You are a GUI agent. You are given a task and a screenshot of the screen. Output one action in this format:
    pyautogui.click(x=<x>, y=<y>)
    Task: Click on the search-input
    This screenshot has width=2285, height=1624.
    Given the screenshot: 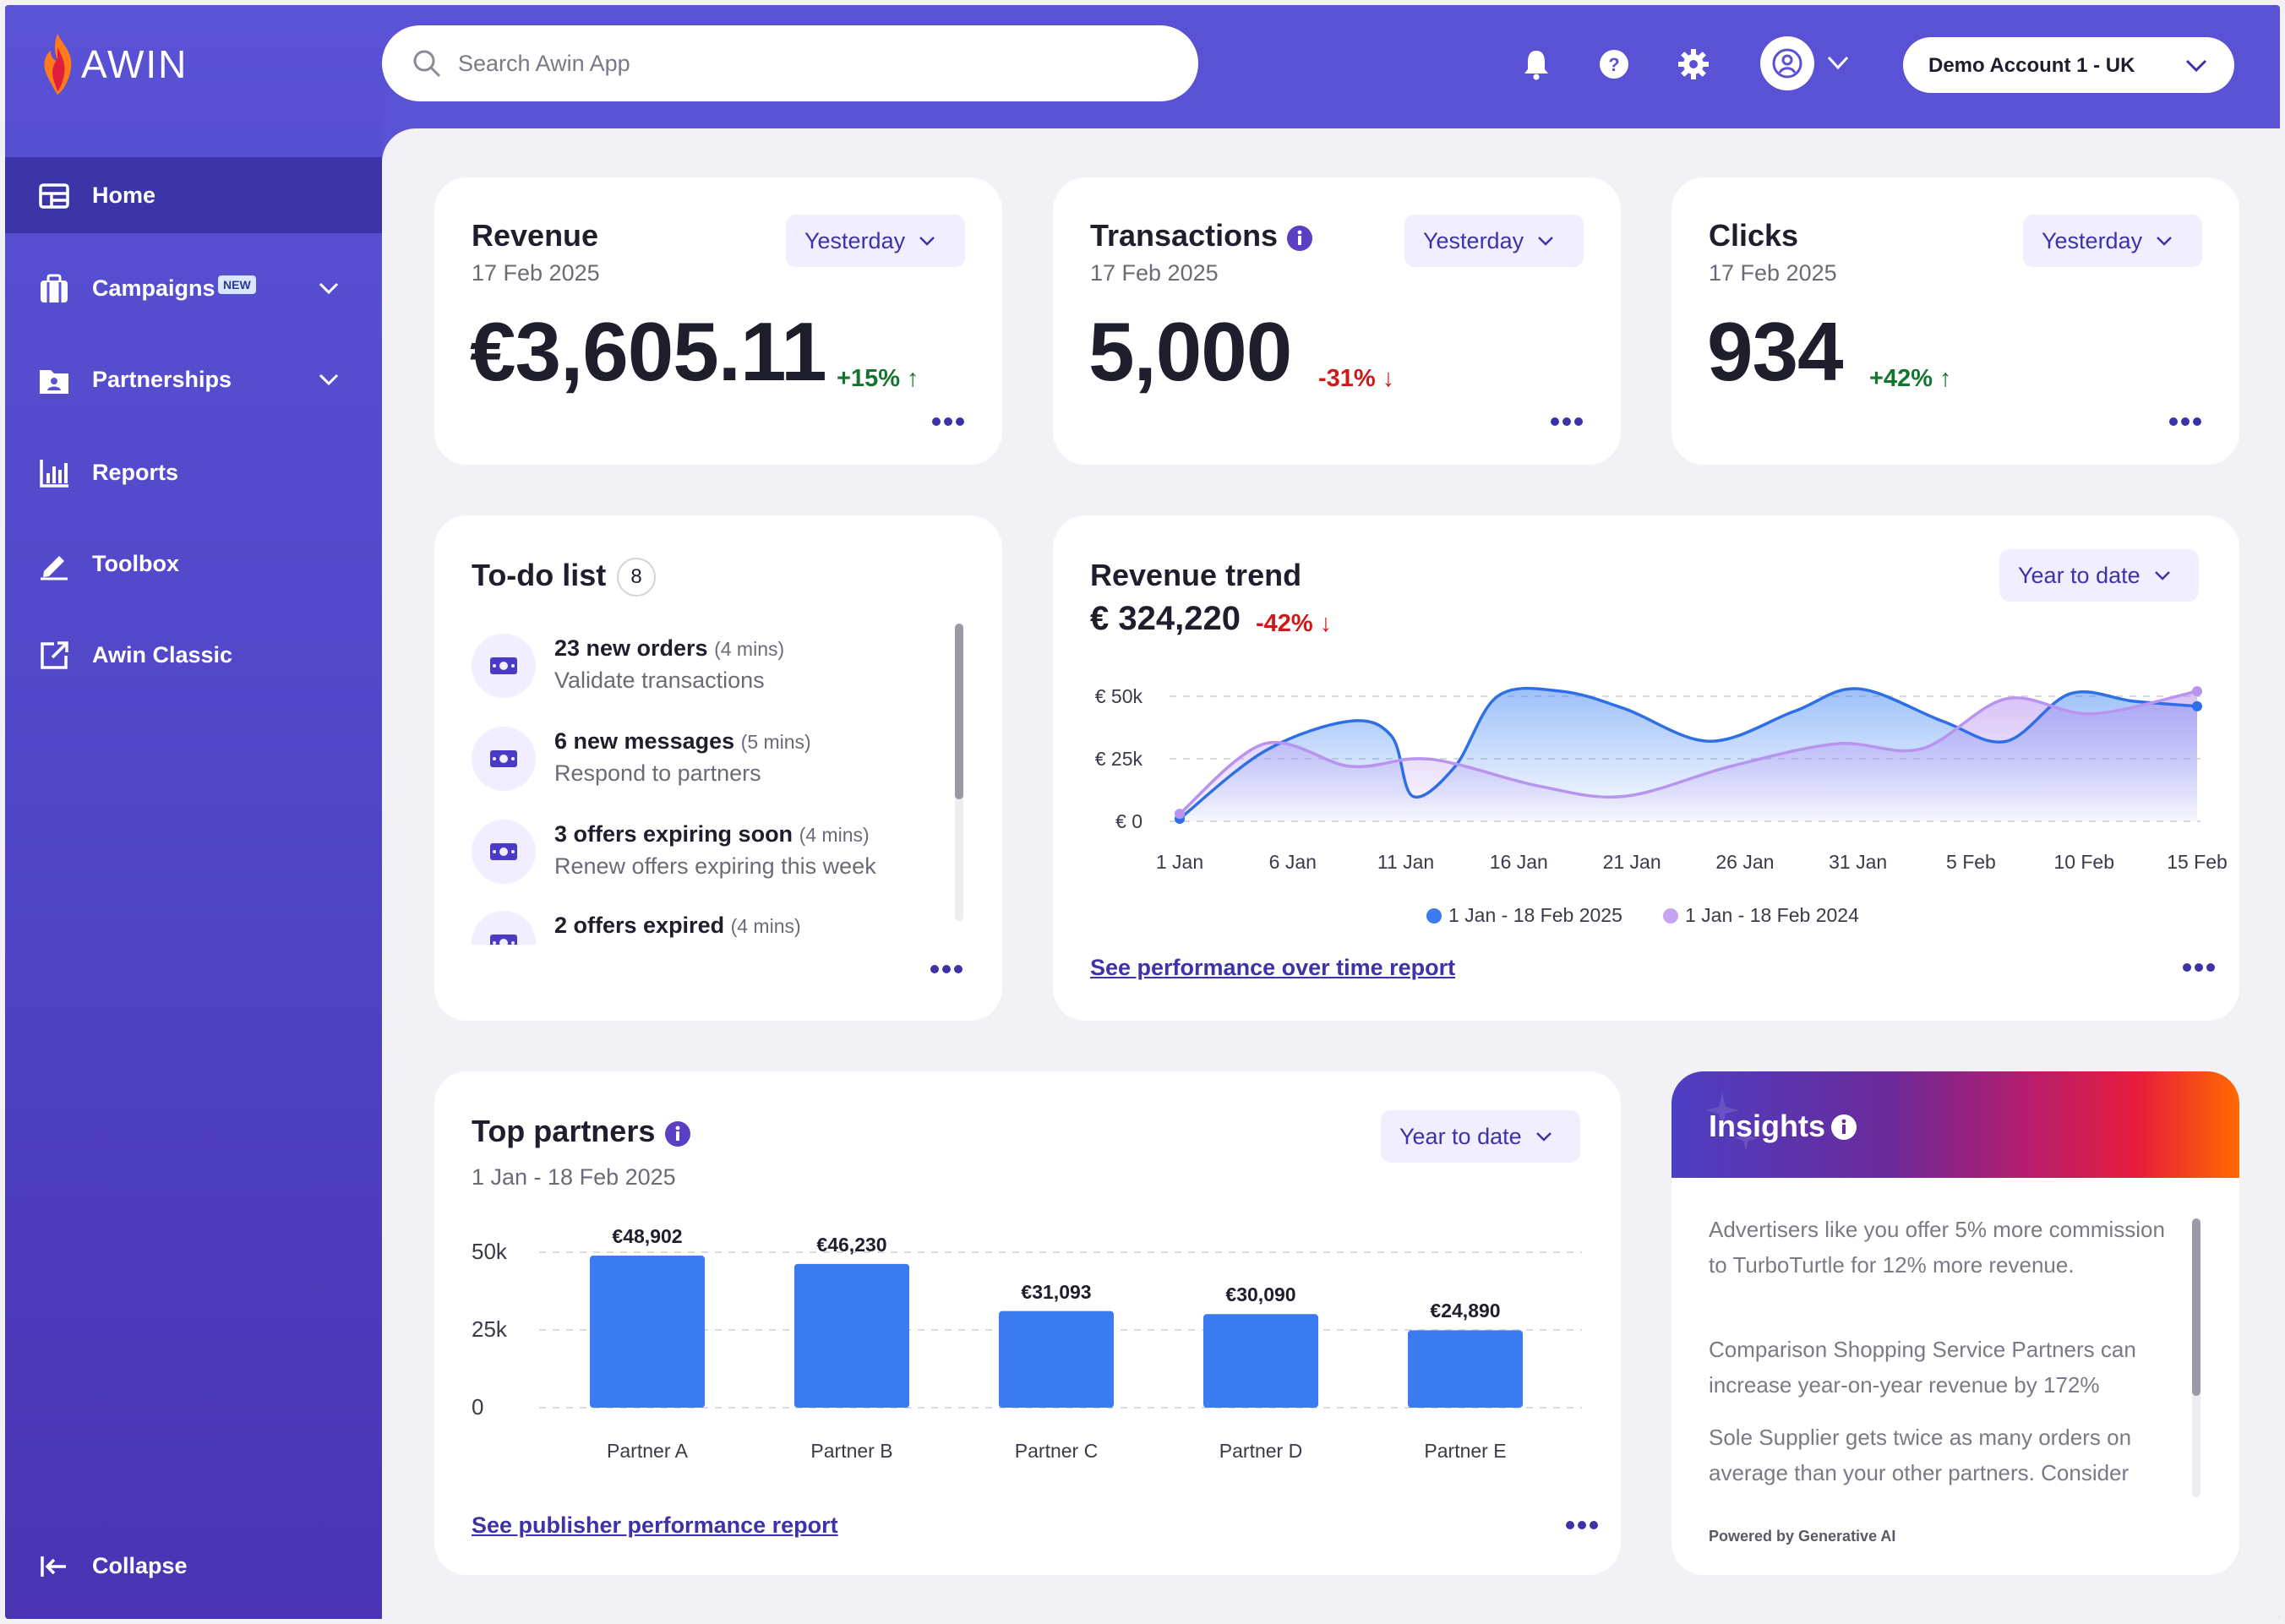 What is the action you would take?
    pyautogui.click(x=813, y=63)
    